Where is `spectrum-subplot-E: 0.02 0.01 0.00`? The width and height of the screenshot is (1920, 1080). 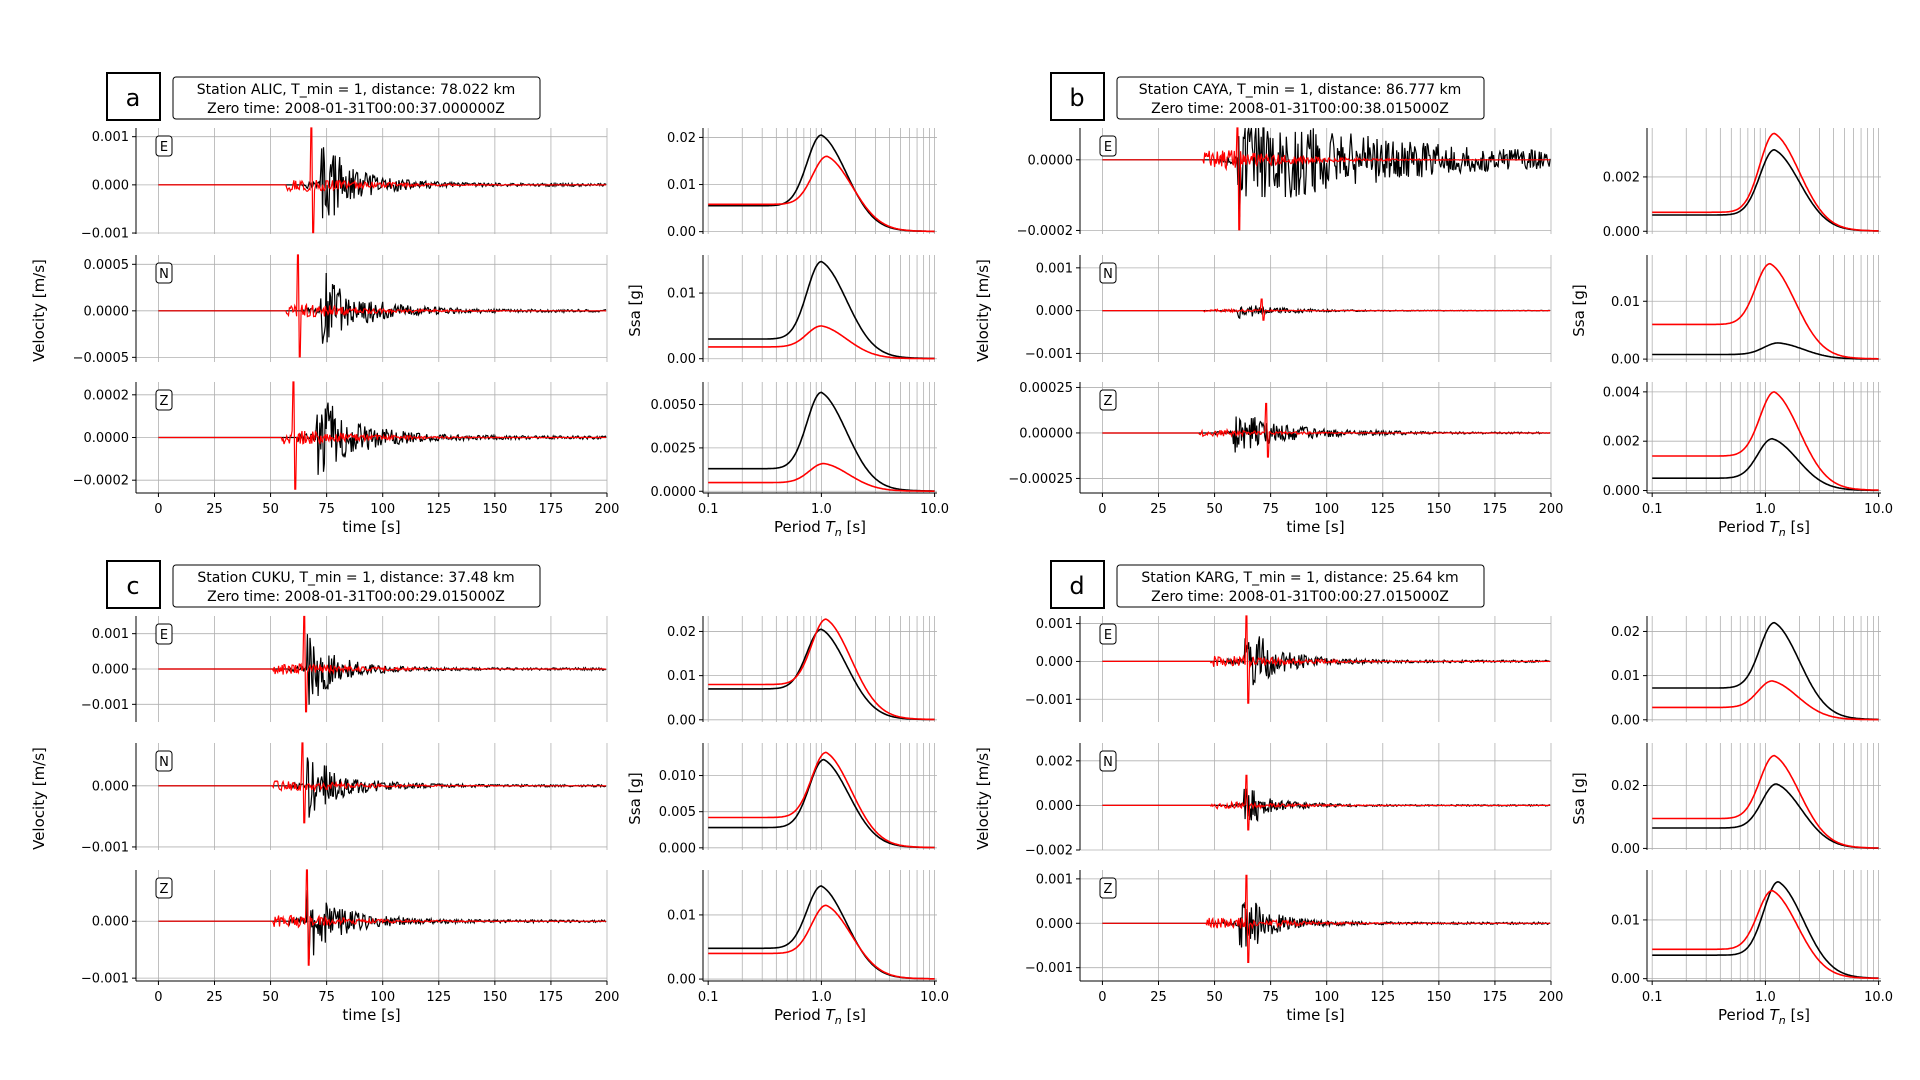
spectrum-subplot-E: 0.02 0.01 0.00 is located at coordinates (802, 184).